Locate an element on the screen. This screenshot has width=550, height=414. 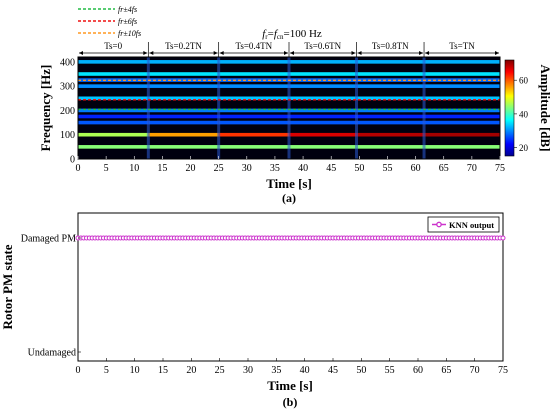
spectral-line-400hz-seg1 is located at coordinates (113, 62).